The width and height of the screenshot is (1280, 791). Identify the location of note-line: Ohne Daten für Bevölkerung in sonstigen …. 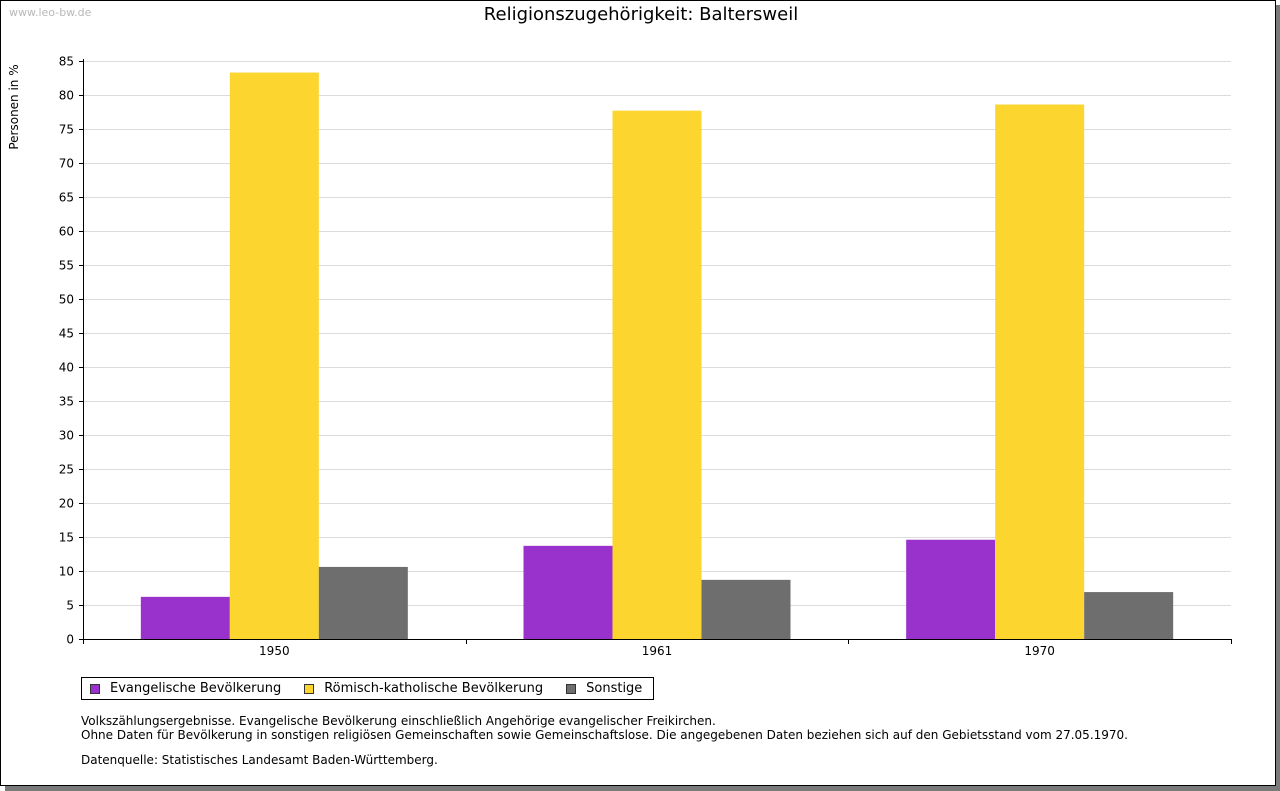
(604, 735).